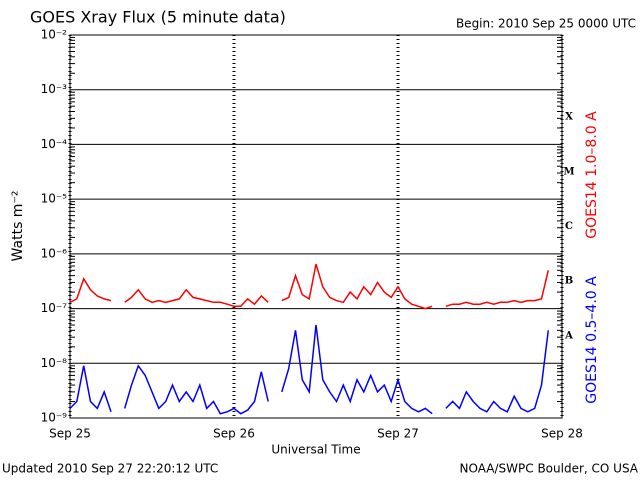  What do you see at coordinates (54, 199) in the screenshot?
I see `y-tick-label: 10⁻⁵` at bounding box center [54, 199].